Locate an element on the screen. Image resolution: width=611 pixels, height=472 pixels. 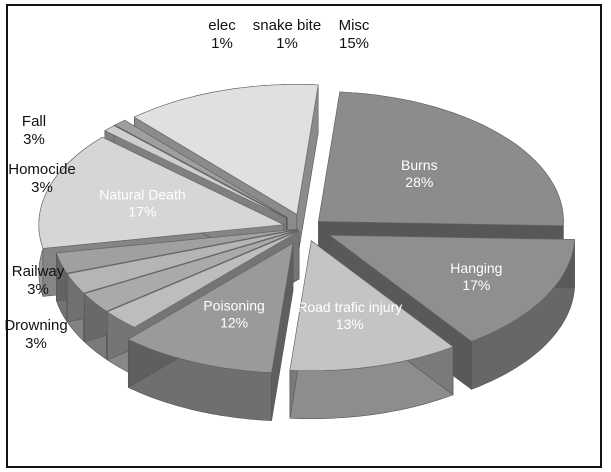
percent-elec: 1% is located at coordinates (222, 43).